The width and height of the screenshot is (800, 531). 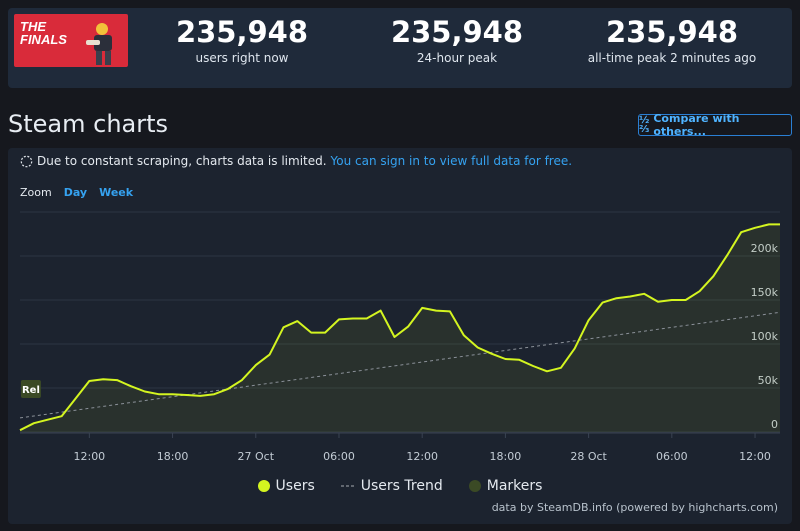 I want to click on release-marker, so click(x=30, y=389).